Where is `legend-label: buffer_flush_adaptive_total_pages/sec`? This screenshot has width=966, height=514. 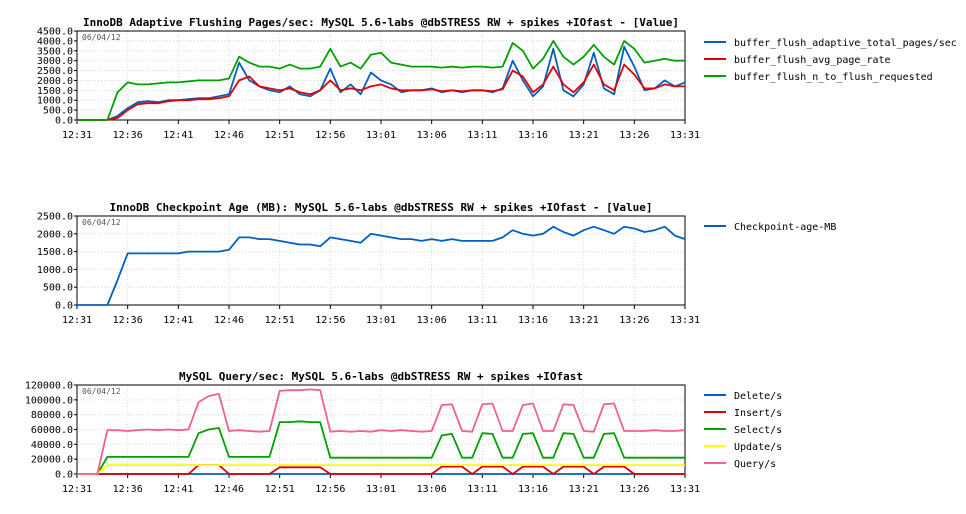
legend-label: buffer_flush_adaptive_total_pages/sec is located at coordinates (845, 43).